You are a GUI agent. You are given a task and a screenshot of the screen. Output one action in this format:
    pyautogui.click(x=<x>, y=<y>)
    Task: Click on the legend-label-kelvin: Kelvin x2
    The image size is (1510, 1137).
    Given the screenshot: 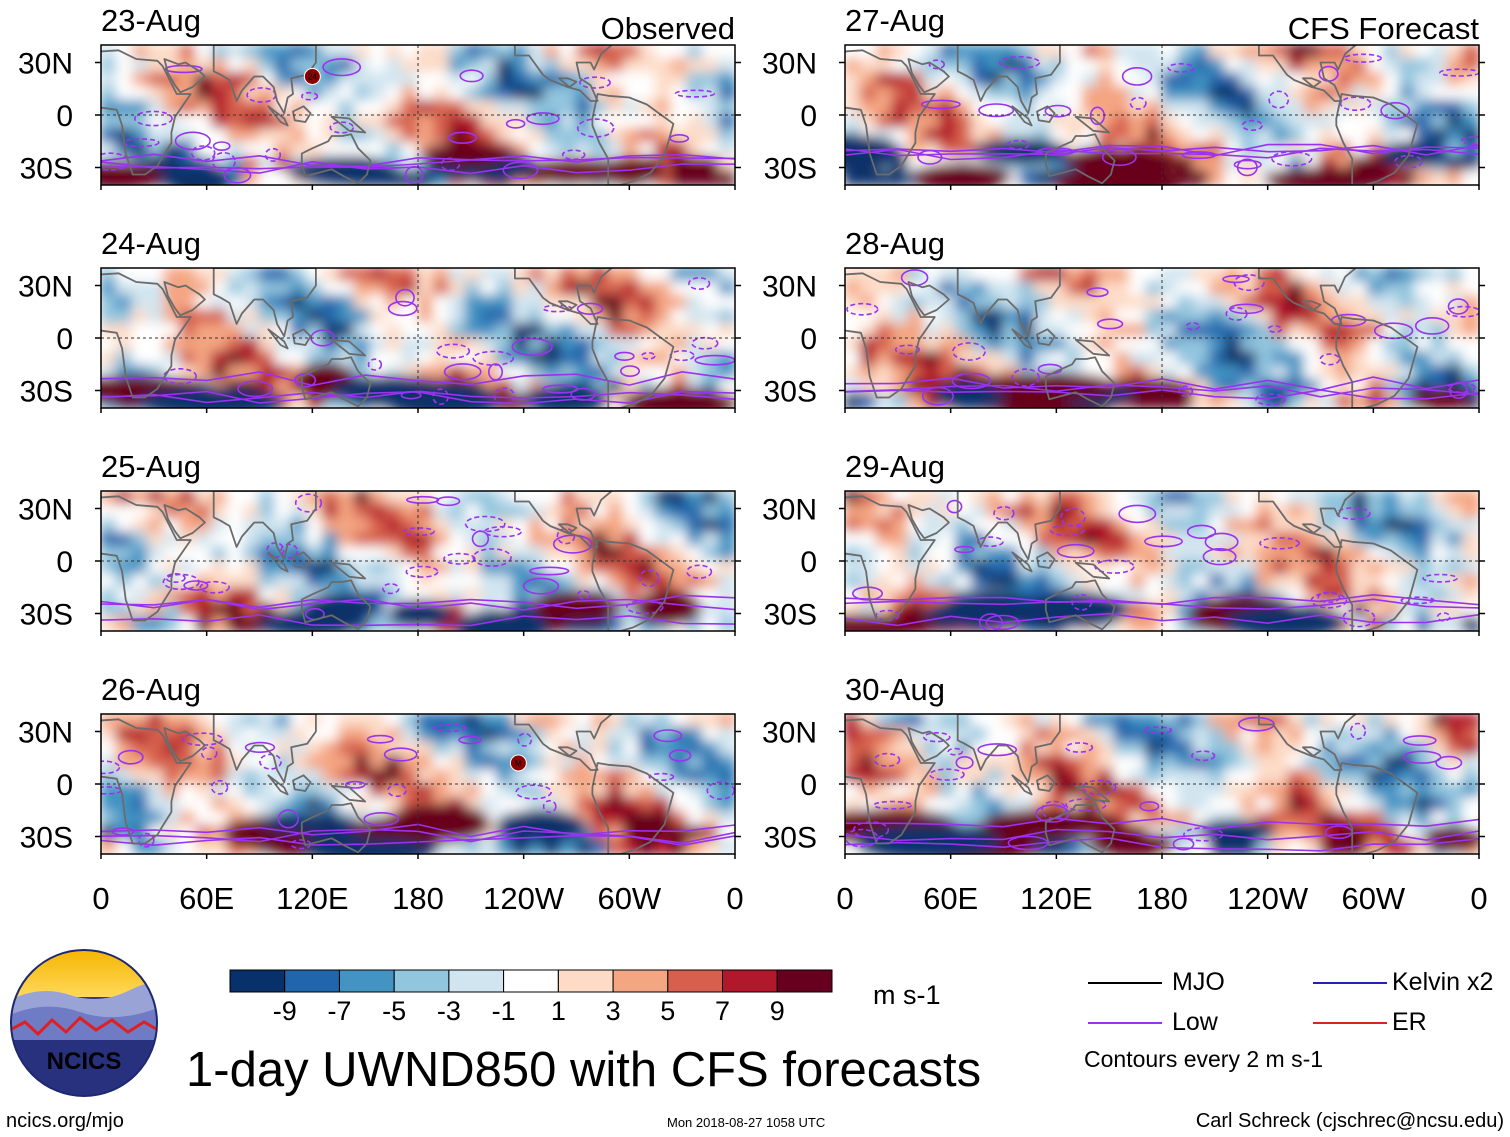 What is the action you would take?
    pyautogui.click(x=1443, y=982)
    